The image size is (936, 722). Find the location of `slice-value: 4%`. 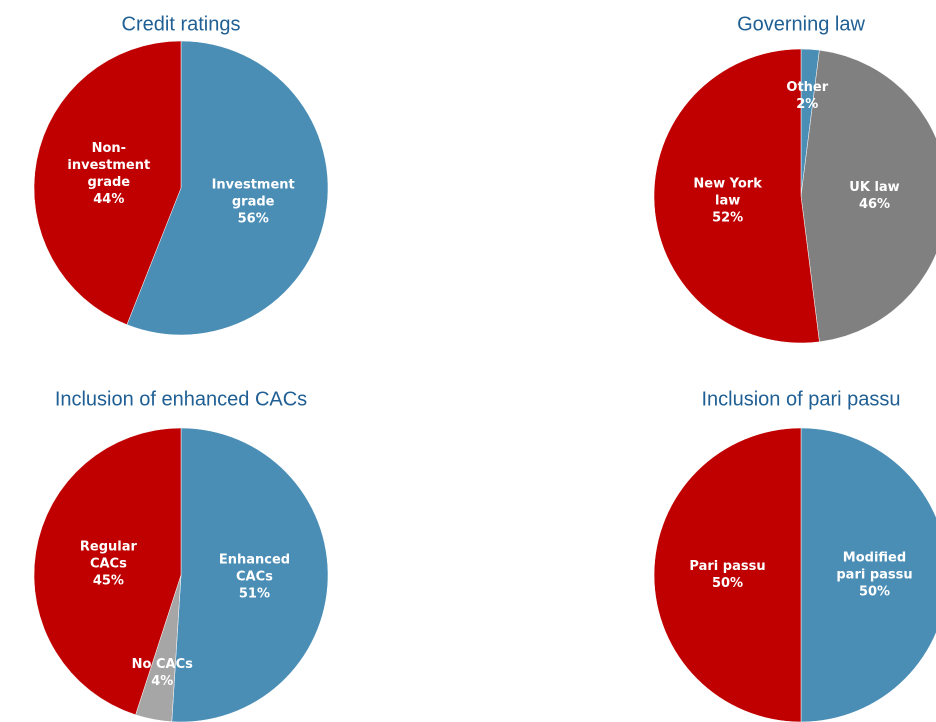

slice-value: 4% is located at coordinates (162, 682).